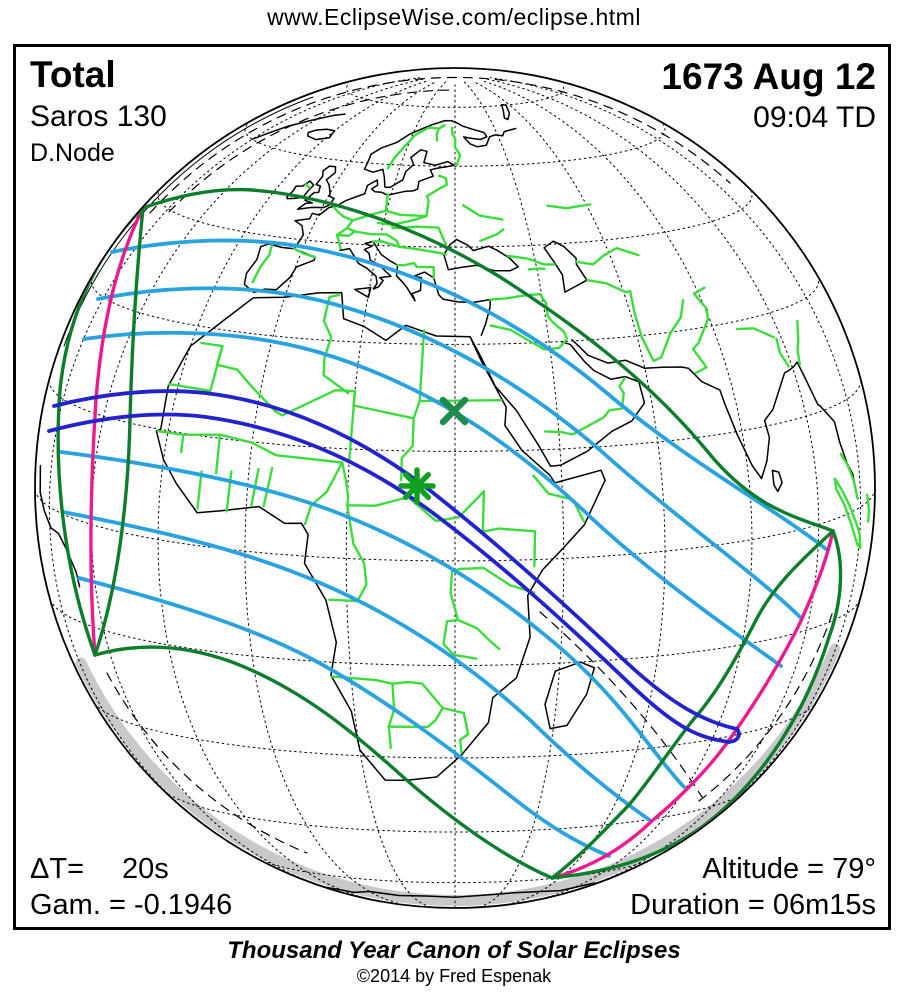 The width and height of the screenshot is (908, 1004). Describe the element at coordinates (454, 17) in the screenshot. I see `header-url: www.EclipseWise.com/eclipse.html` at that location.